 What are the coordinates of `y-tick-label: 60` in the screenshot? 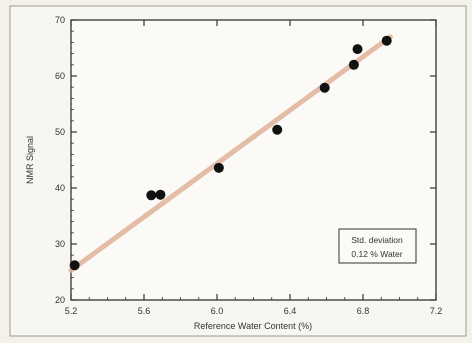 It's located at (60, 76).